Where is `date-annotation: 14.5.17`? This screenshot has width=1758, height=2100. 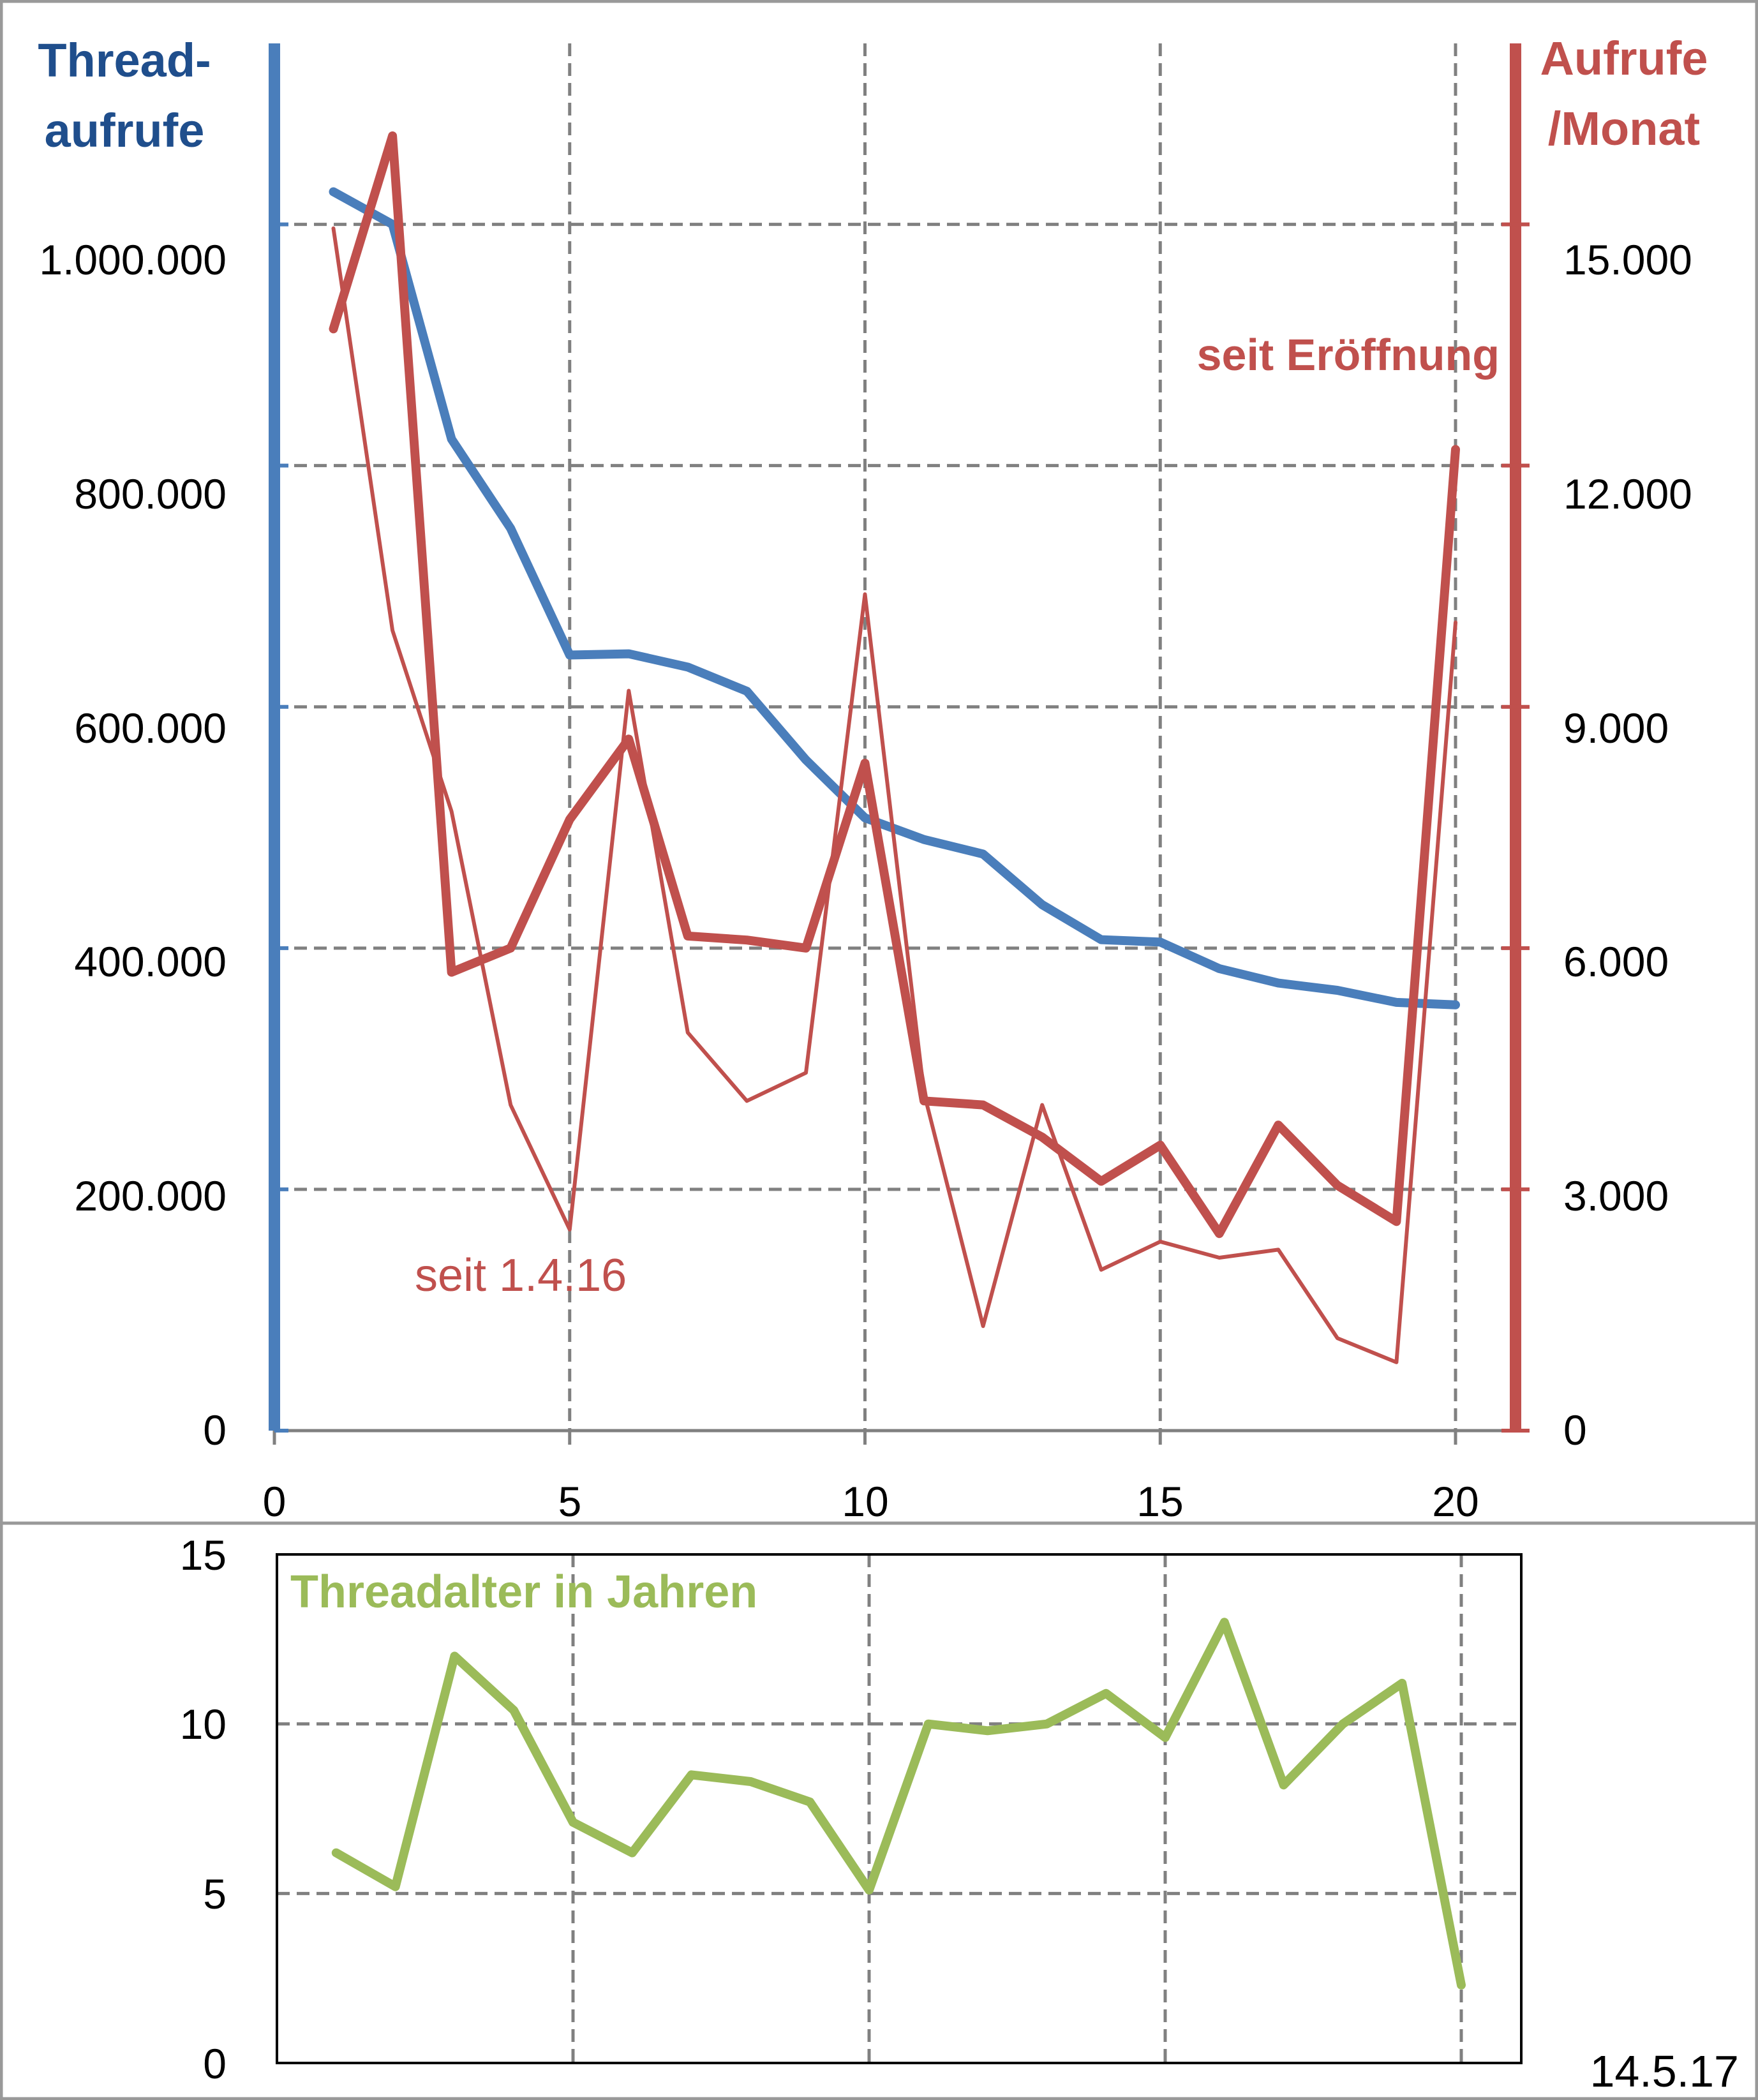
date-annotation: 14.5.17 is located at coordinates (1664, 2071).